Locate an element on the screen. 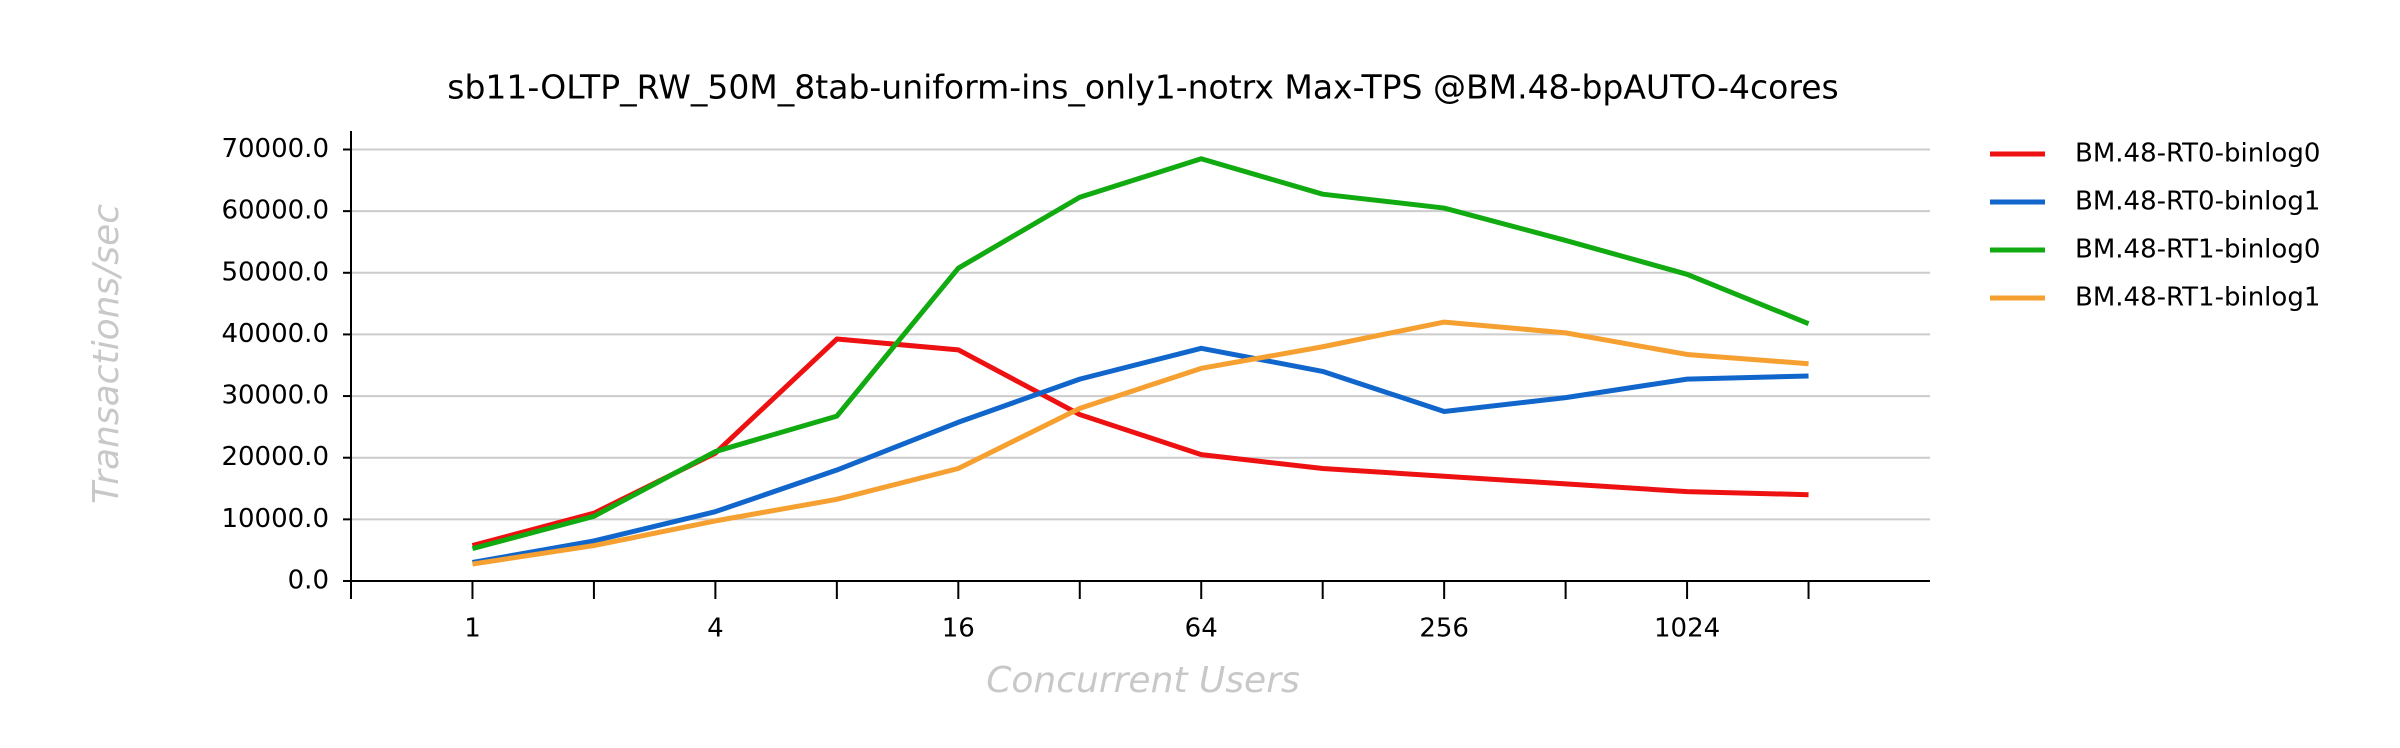 This screenshot has width=2400, height=748. legend-label: BM.48-RT0-binlog0 is located at coordinates (2197, 154).